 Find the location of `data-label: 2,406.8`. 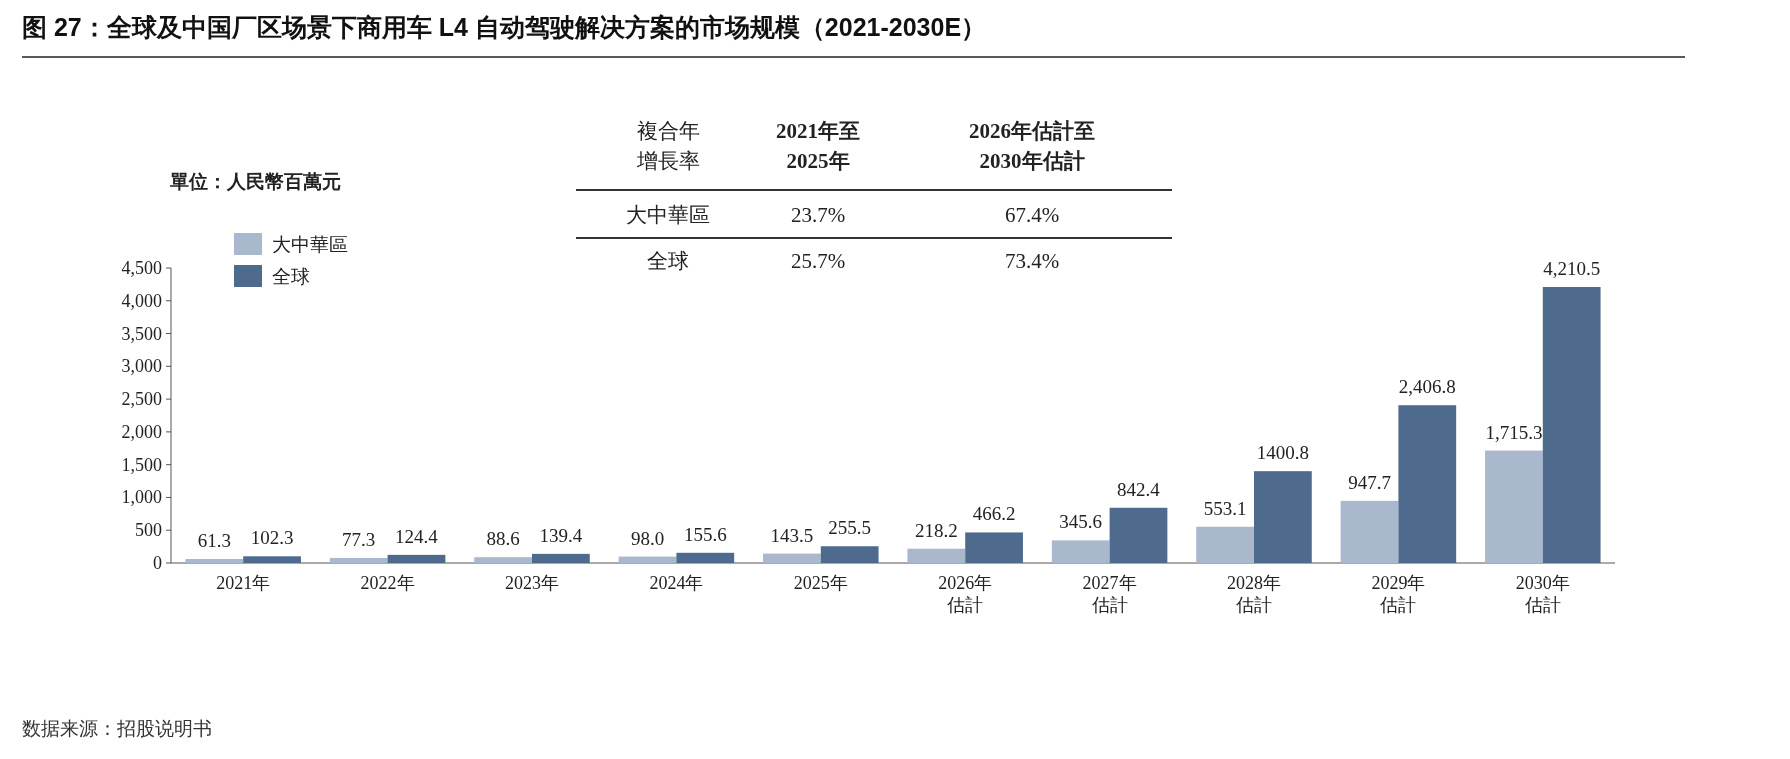

data-label: 2,406.8 is located at coordinates (1427, 387).